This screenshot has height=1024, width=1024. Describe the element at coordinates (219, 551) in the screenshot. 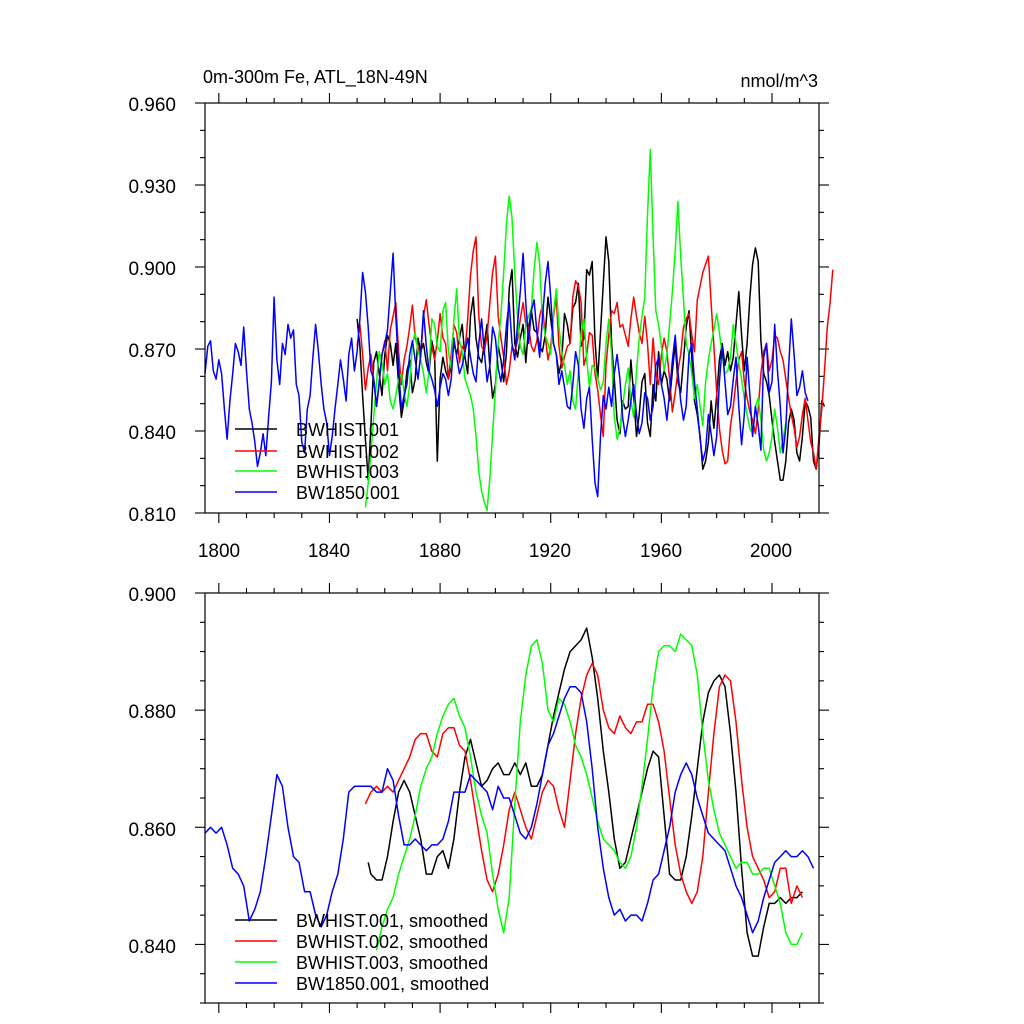

I see `x-tick-label: 1800` at that location.